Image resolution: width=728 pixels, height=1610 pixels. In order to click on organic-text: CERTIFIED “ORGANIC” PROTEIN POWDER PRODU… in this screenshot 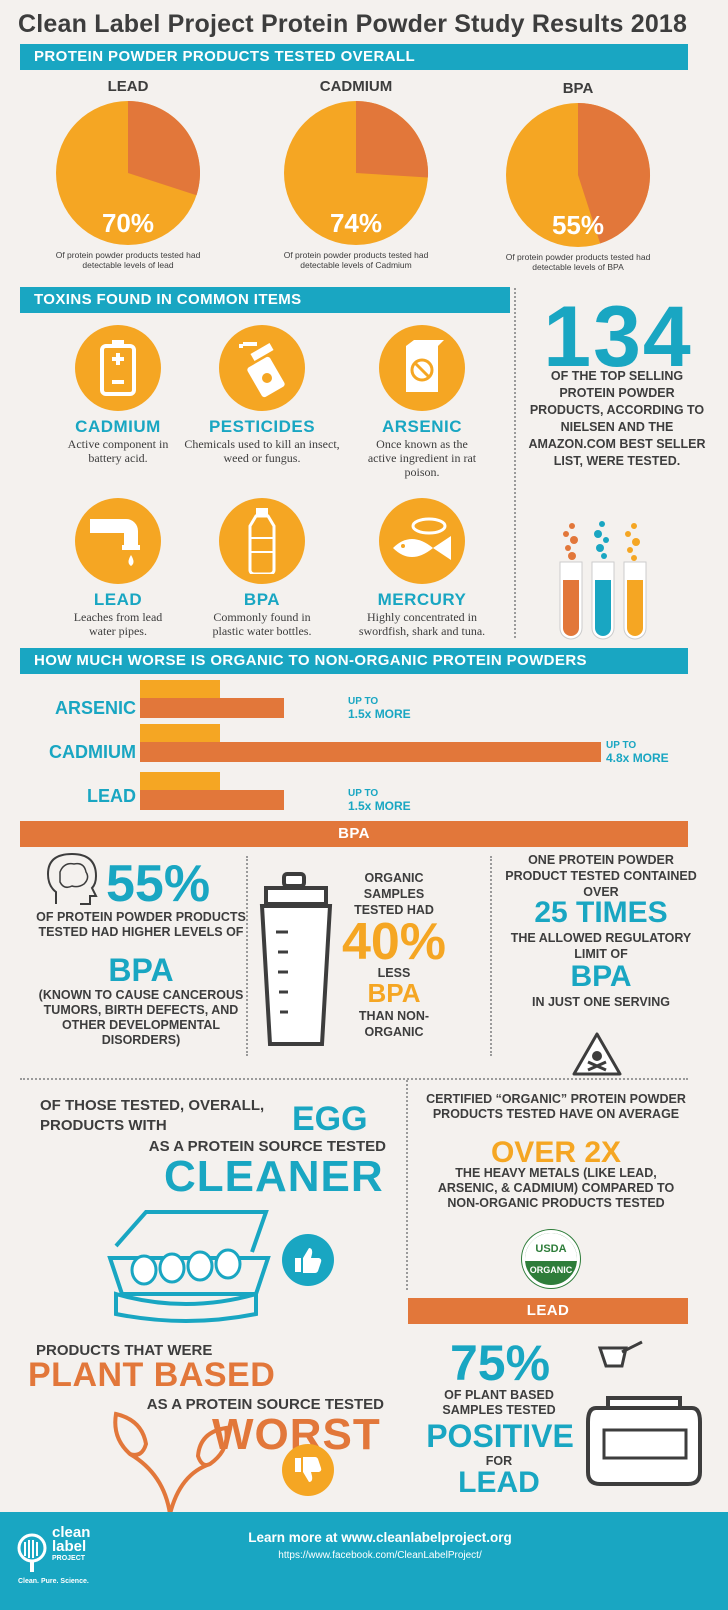, I will do `click(556, 1106)`.